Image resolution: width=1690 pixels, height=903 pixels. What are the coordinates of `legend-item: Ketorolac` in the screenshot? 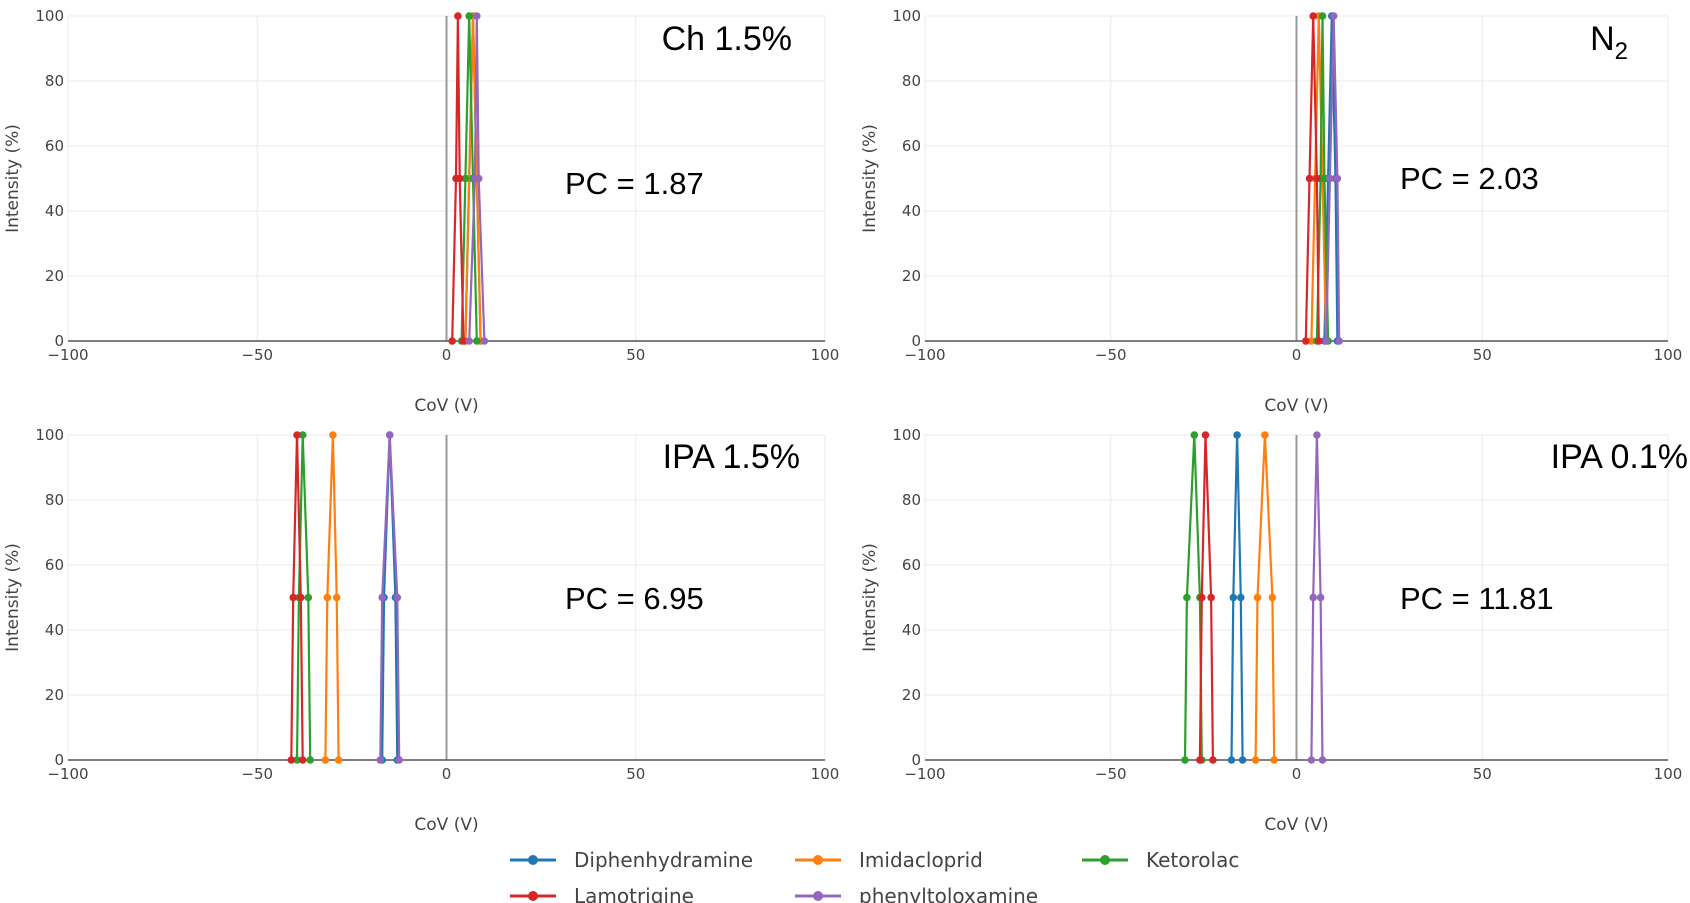 It's located at (1160, 860).